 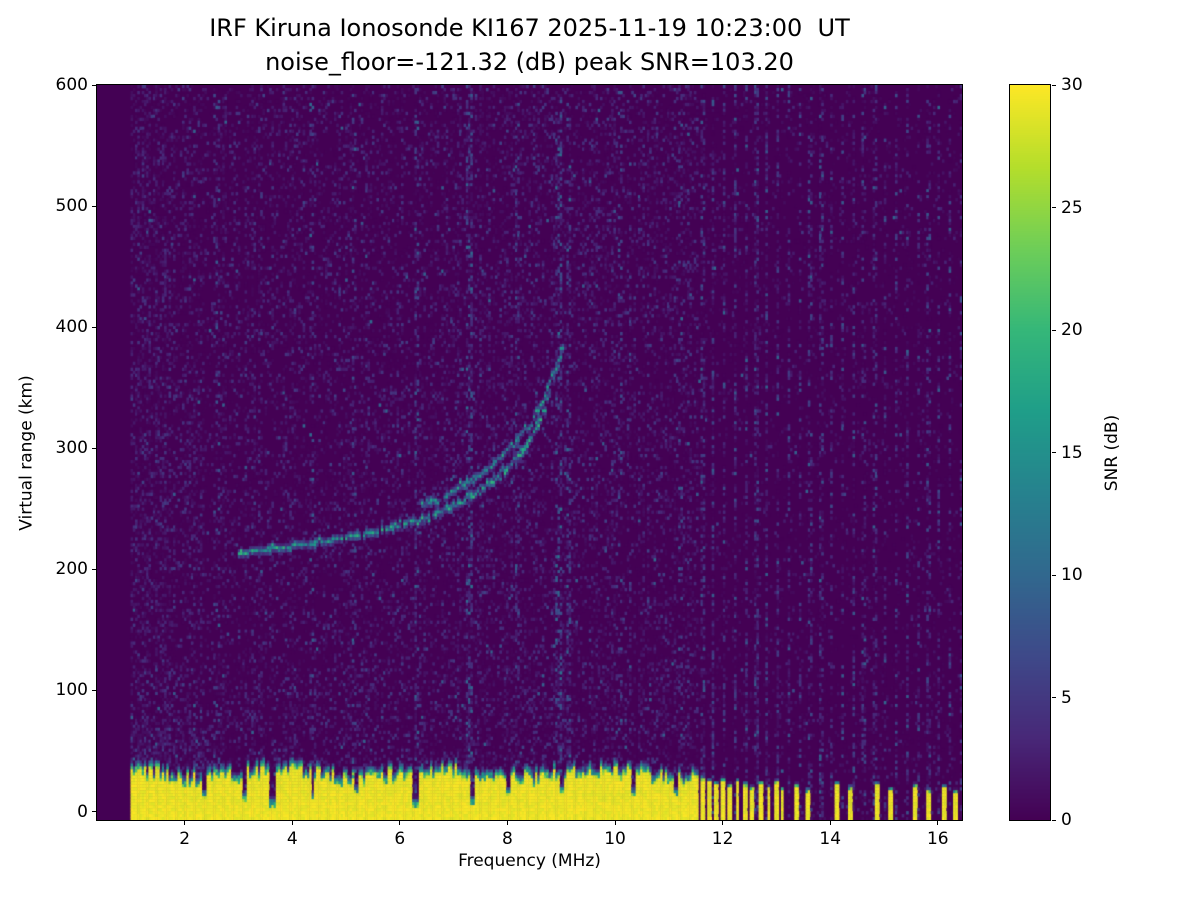 What do you see at coordinates (507, 839) in the screenshot?
I see `x-tick-label: 8` at bounding box center [507, 839].